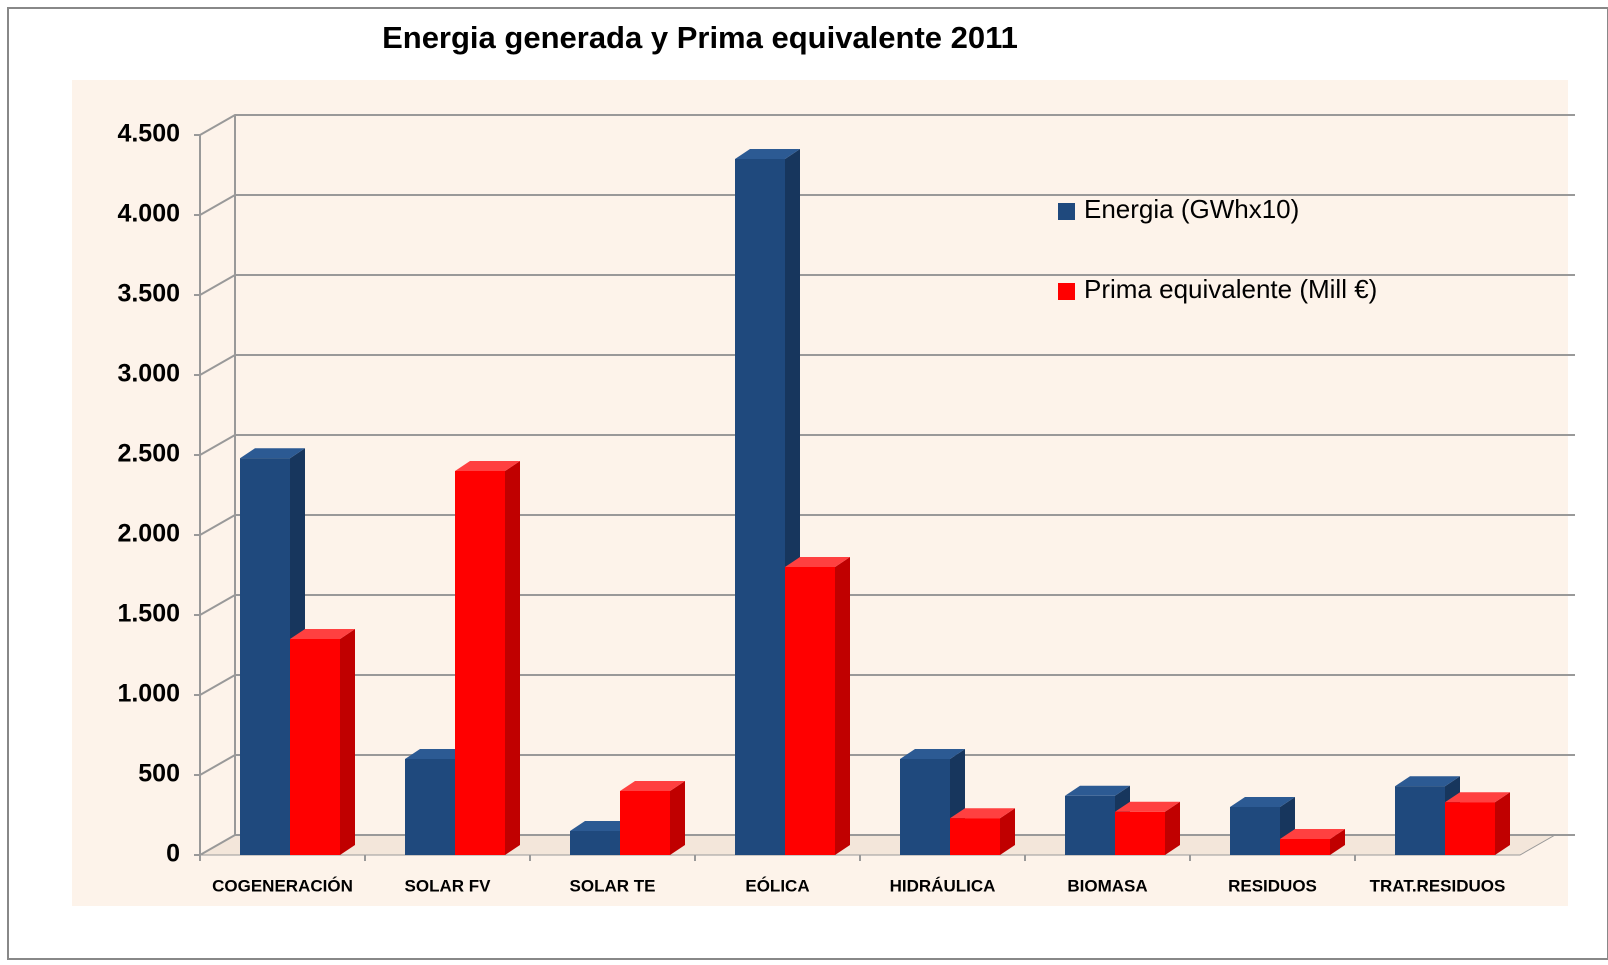 This screenshot has width=1608, height=965. I want to click on y-tick-label: 1.500, so click(148, 614).